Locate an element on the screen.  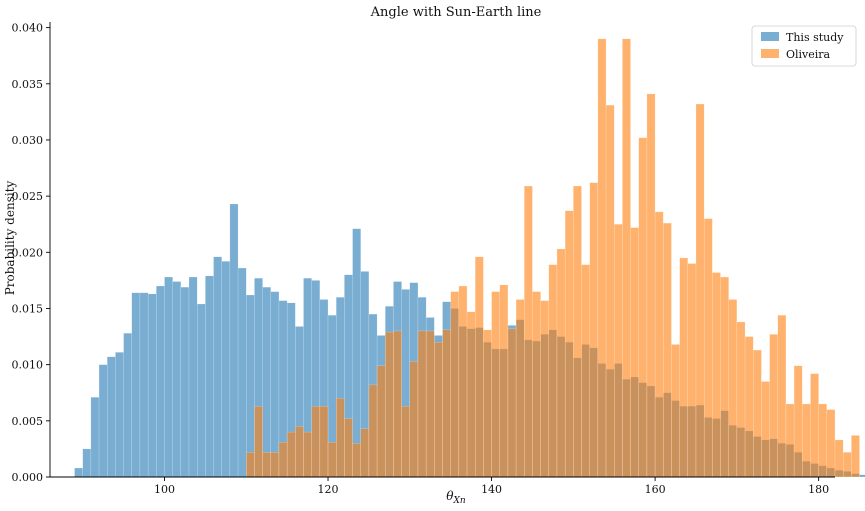
y-tick-label-1: 0.005 is located at coordinates (28, 421).